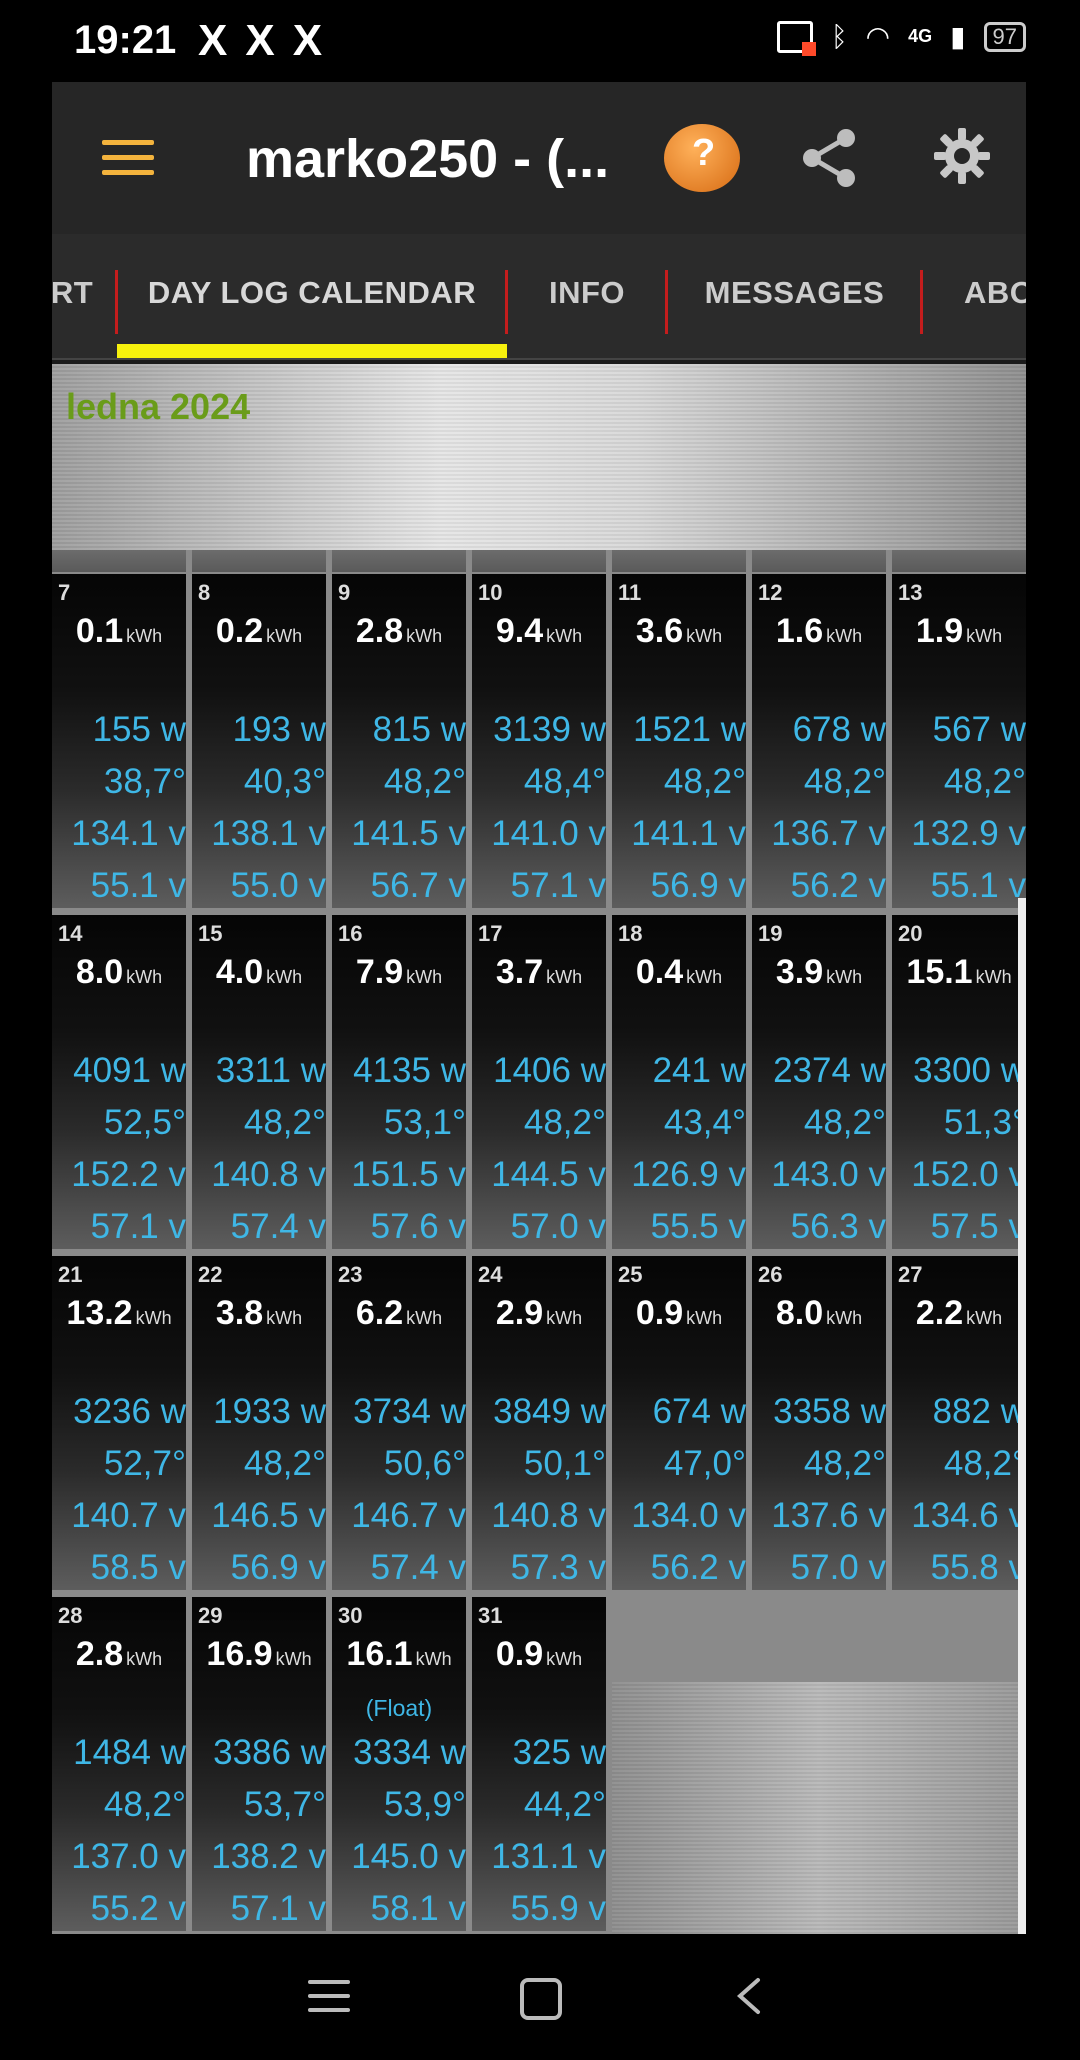 The image size is (1080, 2060). Describe the element at coordinates (959, 741) in the screenshot. I see `day-cell: 13 1.9 kWh 567 w 48,2° 132.9 v 55.1 v` at that location.